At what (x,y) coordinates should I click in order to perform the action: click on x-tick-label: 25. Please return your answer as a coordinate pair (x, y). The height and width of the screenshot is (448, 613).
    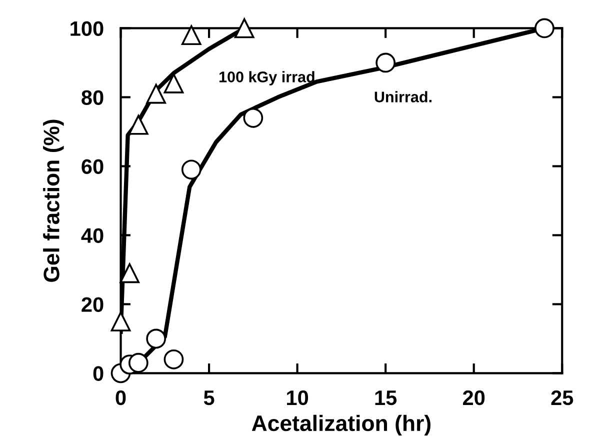
    Looking at the image, I should click on (562, 398).